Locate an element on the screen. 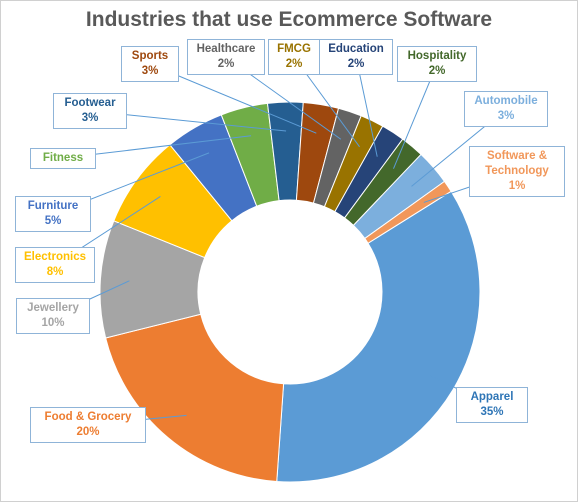 This screenshot has height=502, width=578. label-name: Automobile is located at coordinates (506, 101).